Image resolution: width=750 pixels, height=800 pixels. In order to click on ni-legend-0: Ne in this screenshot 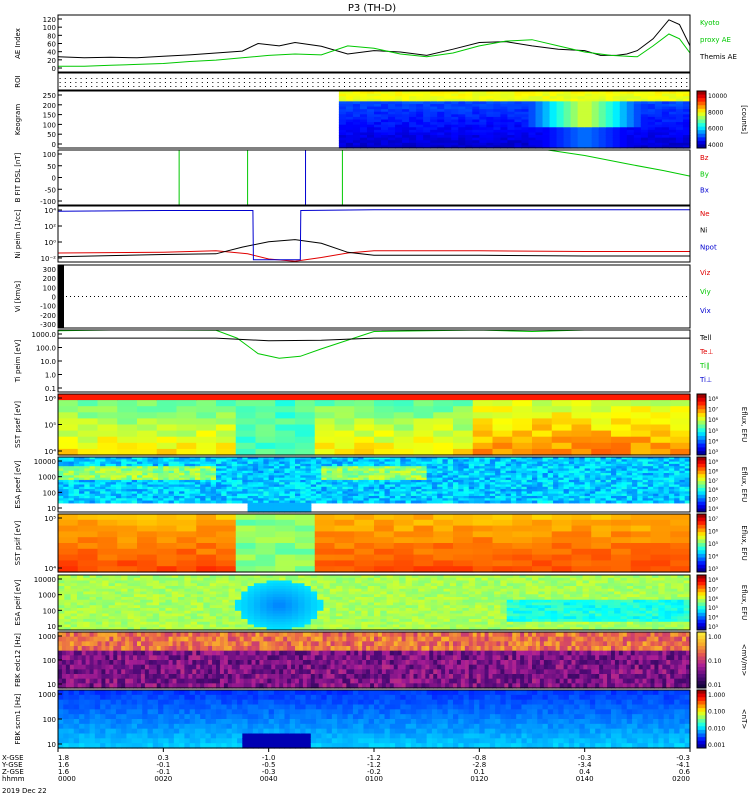, I will do `click(705, 214)`.